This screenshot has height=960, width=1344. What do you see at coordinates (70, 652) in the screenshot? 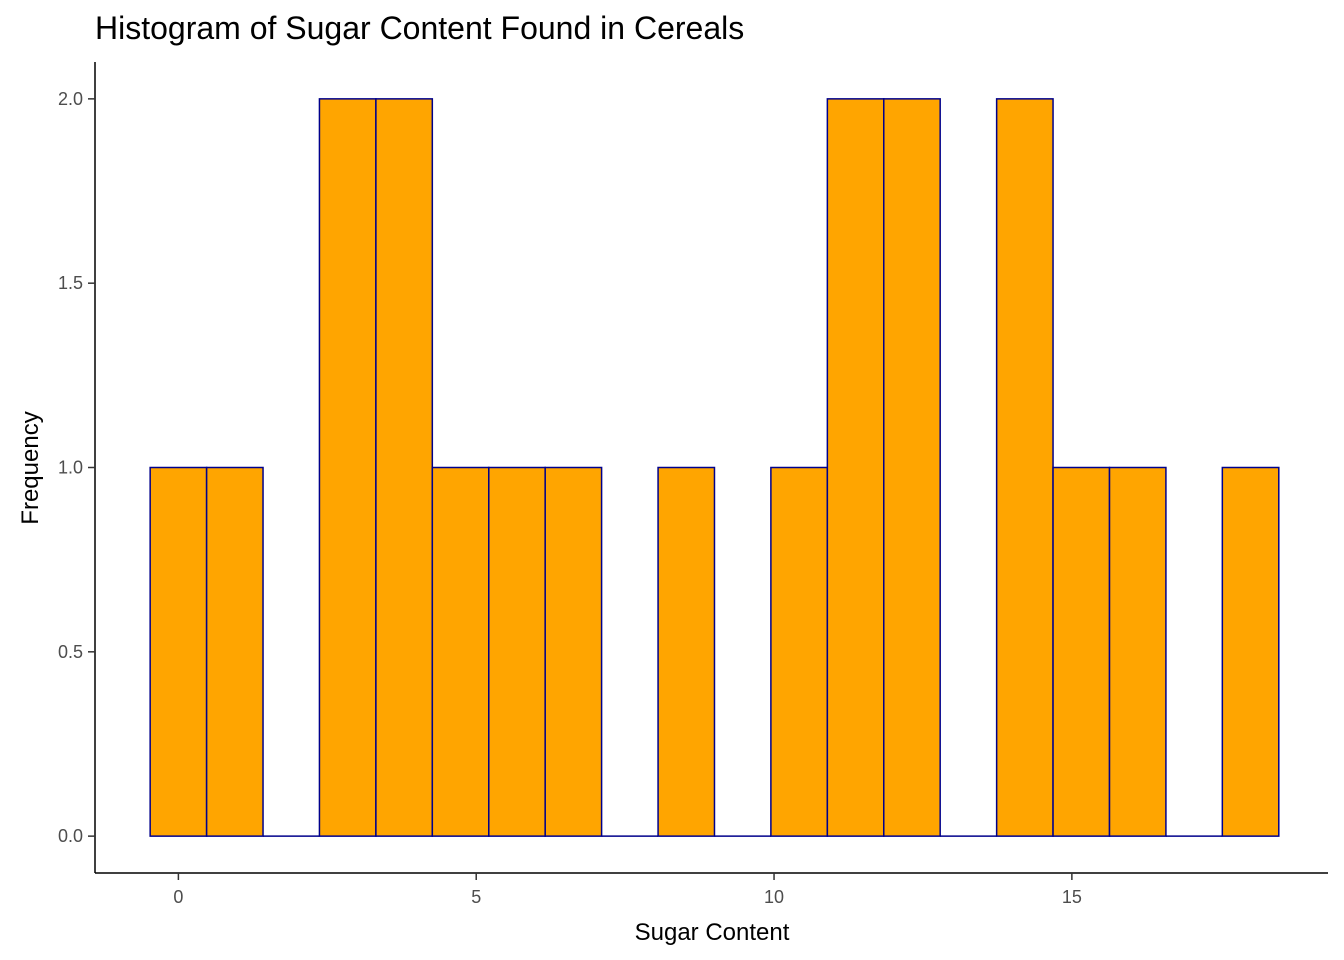
I see `y-tick-label: 0.5` at bounding box center [70, 652].